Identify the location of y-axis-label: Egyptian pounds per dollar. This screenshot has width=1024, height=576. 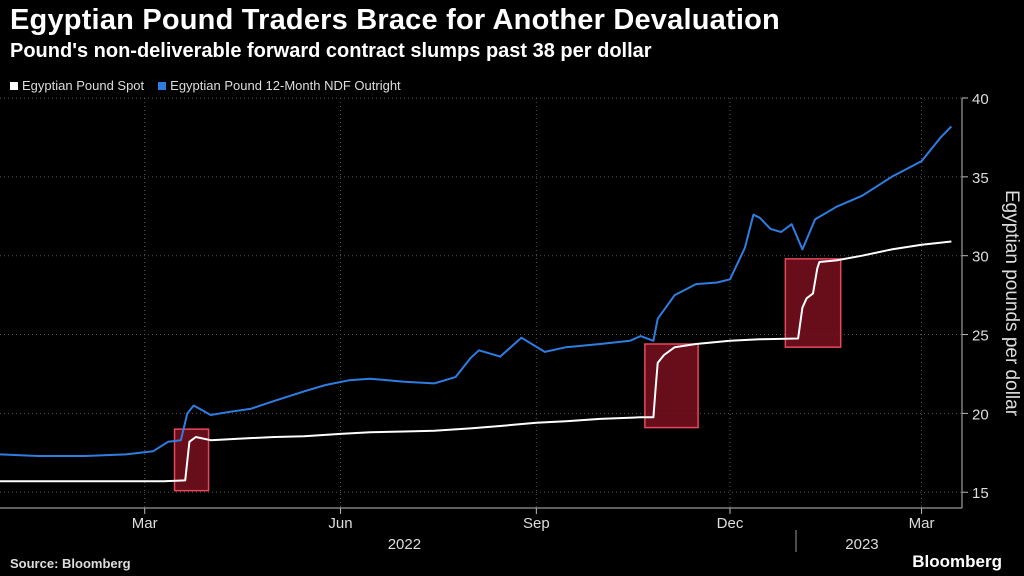
(1011, 303).